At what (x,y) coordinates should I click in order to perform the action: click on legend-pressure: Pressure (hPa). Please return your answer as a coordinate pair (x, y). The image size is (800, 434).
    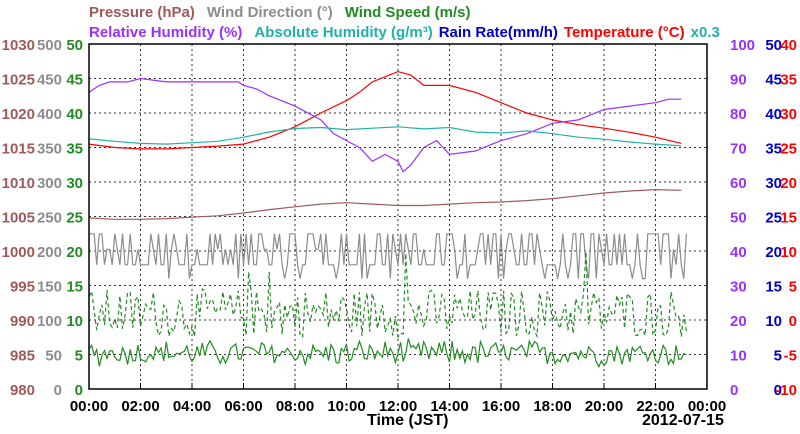
    Looking at the image, I should click on (142, 12).